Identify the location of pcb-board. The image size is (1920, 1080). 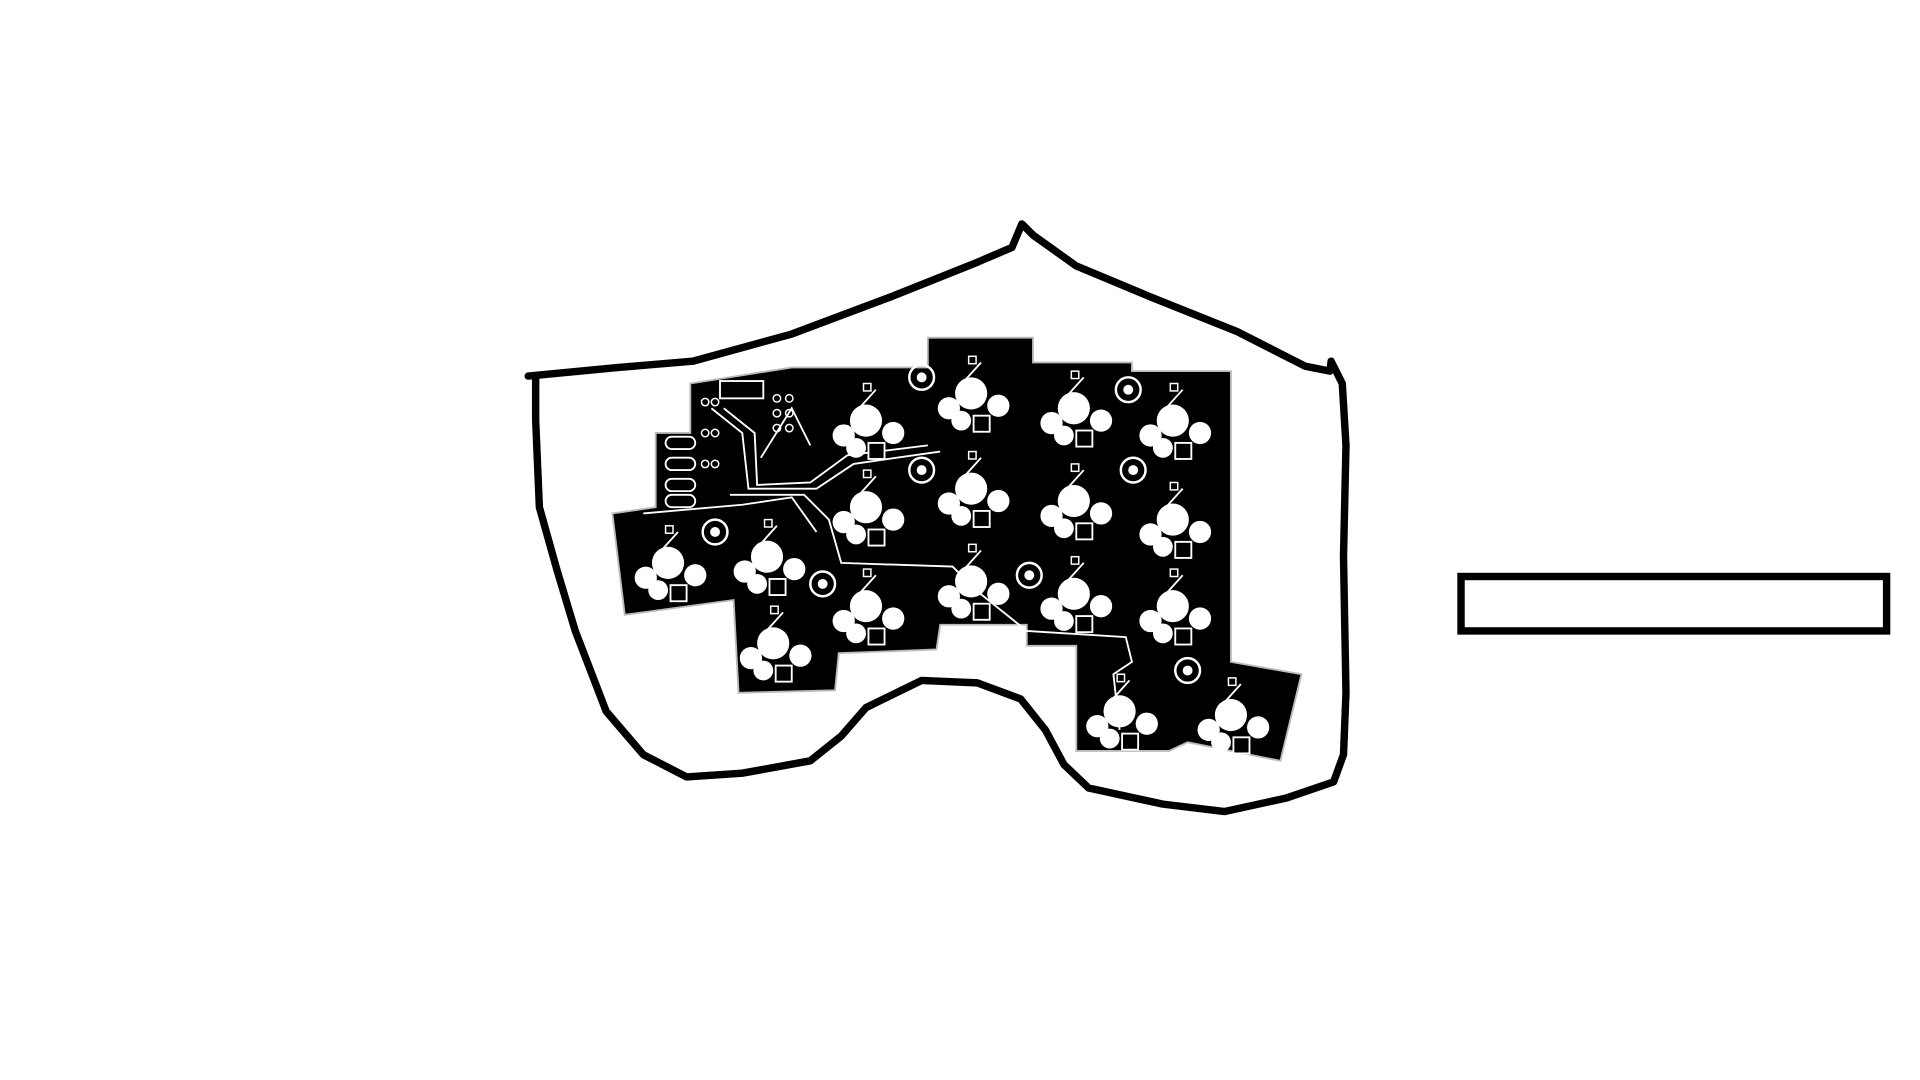
(957, 549).